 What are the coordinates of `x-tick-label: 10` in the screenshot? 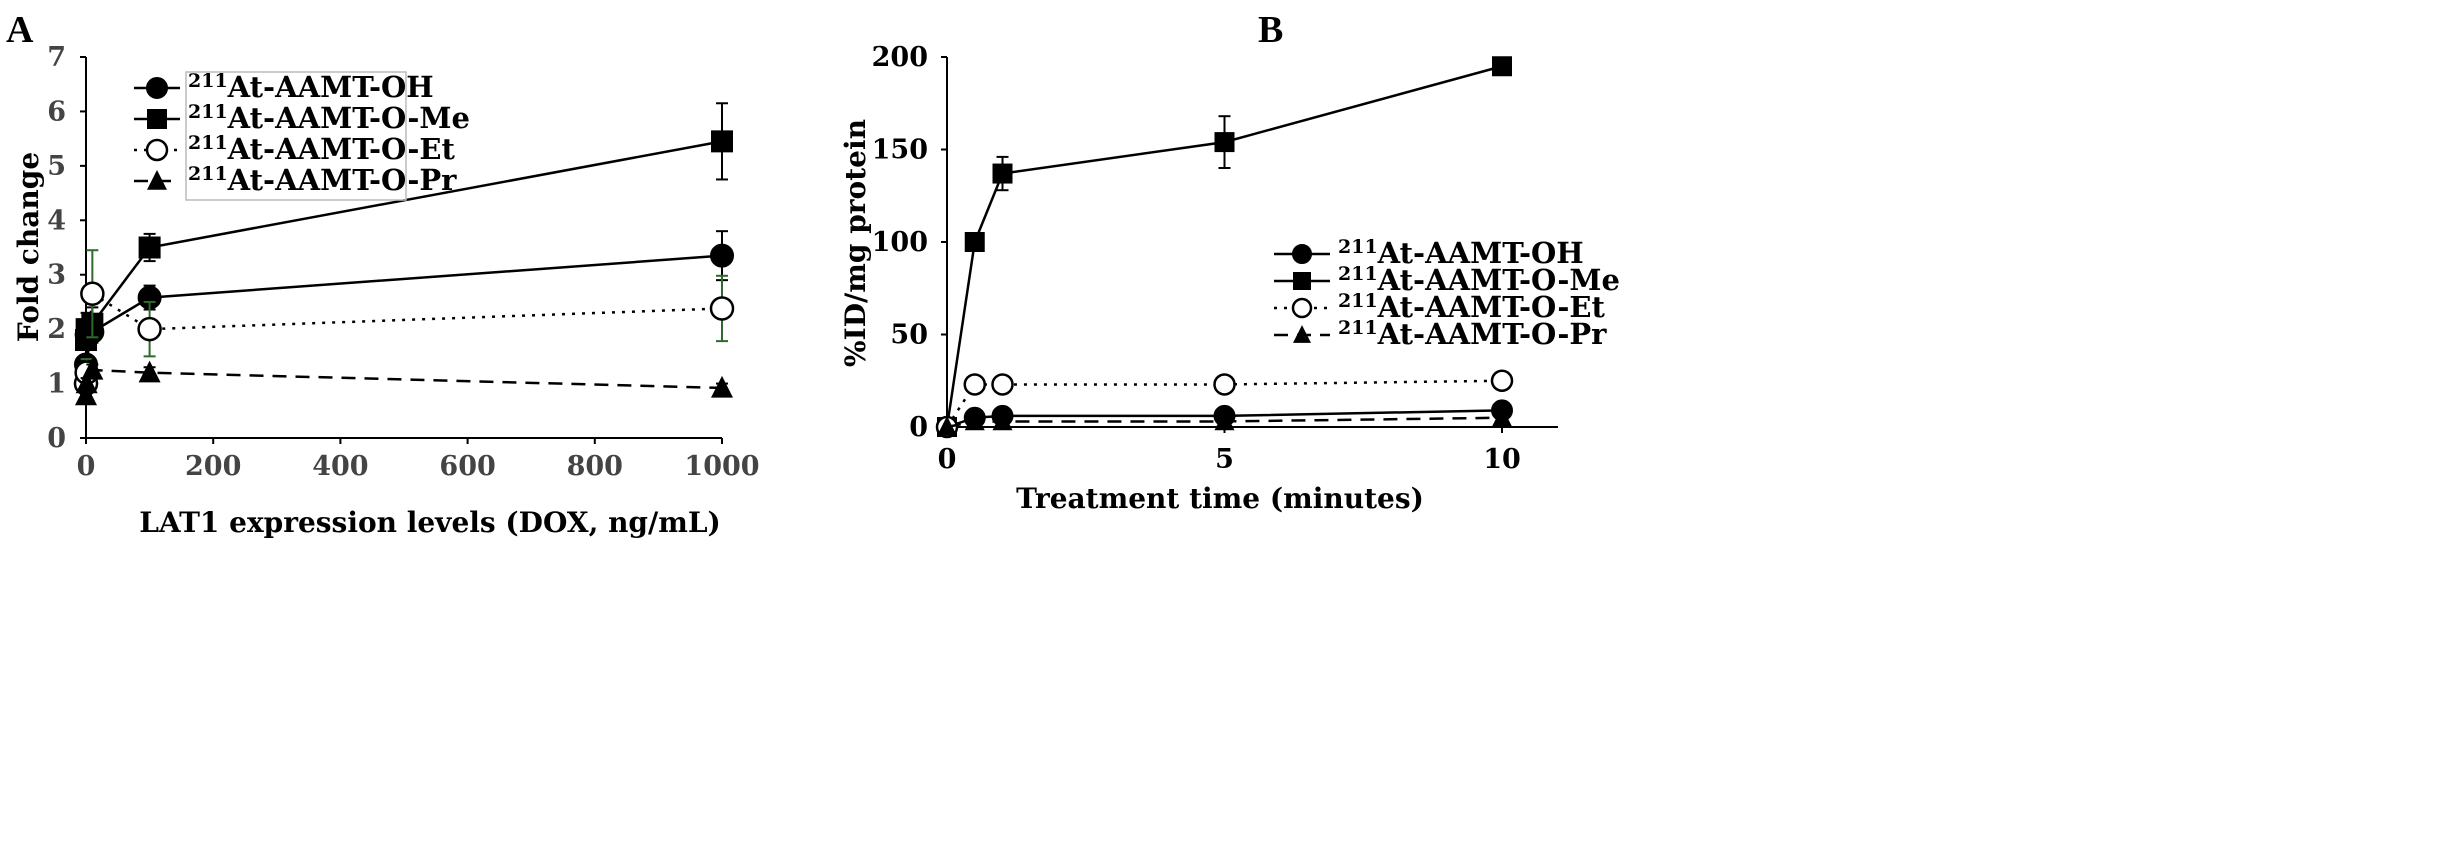 It's located at (1502, 459).